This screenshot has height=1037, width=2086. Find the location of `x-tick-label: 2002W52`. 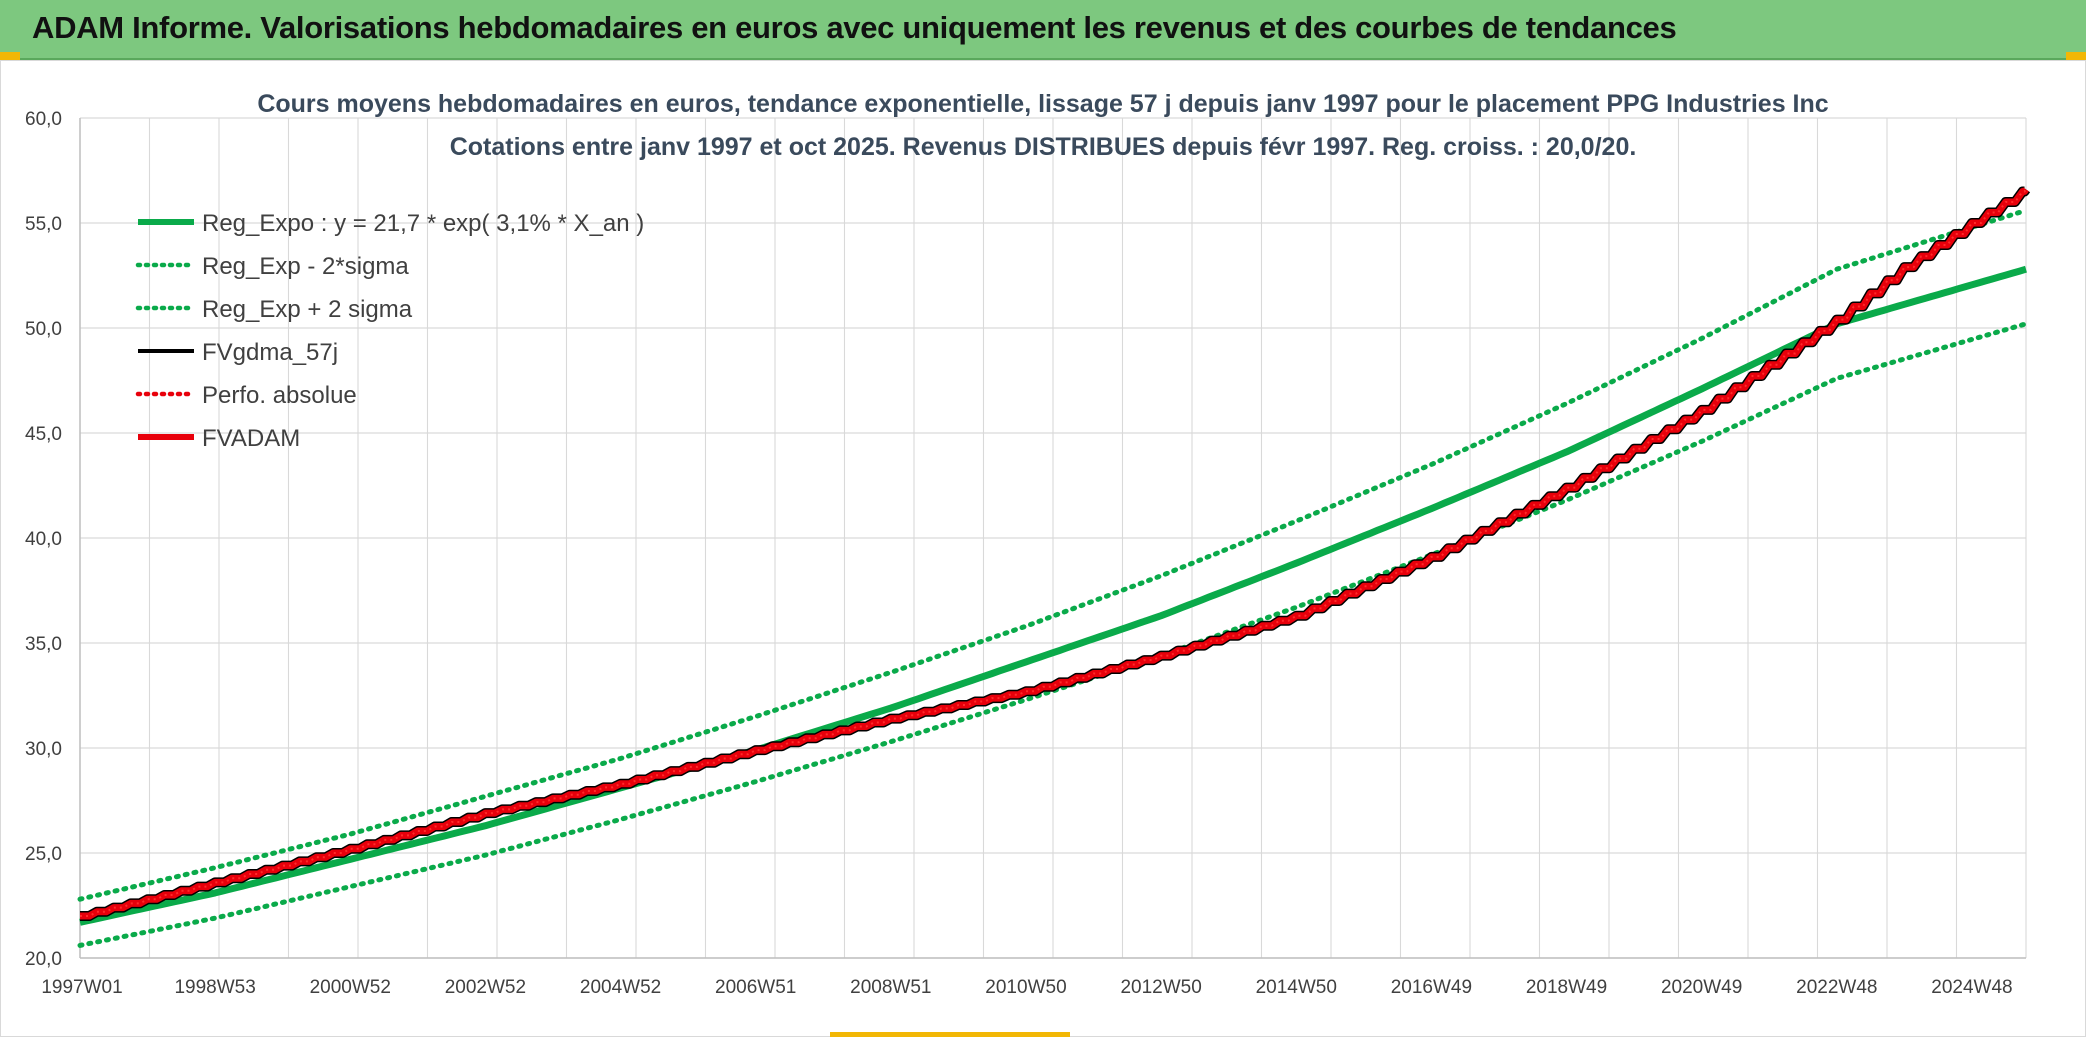

x-tick-label: 2002W52 is located at coordinates (485, 987).